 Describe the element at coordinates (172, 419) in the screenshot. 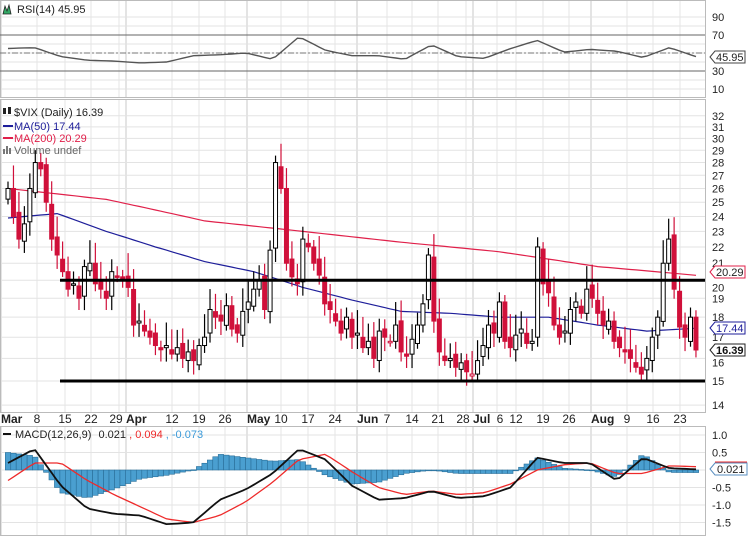

I see `x-tick-label: 12` at that location.